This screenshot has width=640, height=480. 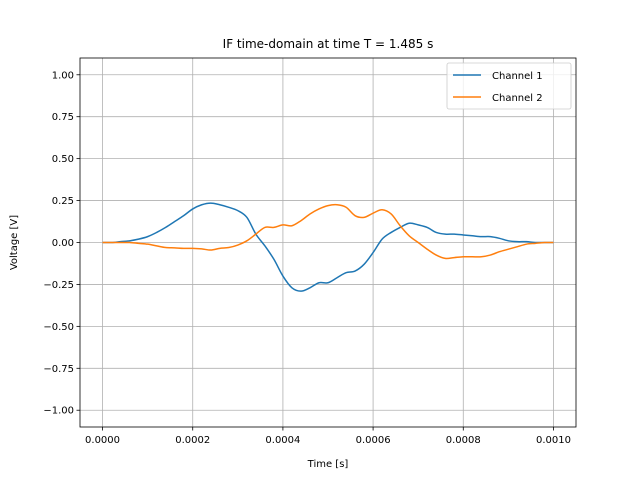 I want to click on y-tick-label: −1.00, so click(x=58, y=411).